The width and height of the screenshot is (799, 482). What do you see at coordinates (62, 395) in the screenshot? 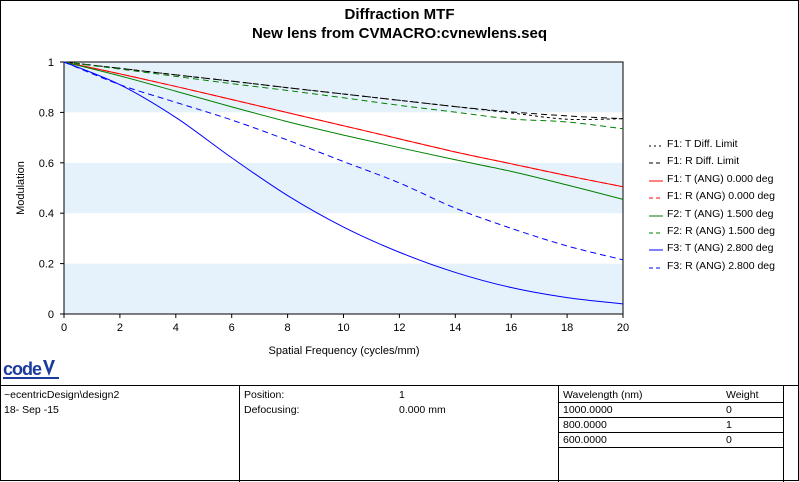
I see `design-path: ~ecentricDesign\design2` at bounding box center [62, 395].